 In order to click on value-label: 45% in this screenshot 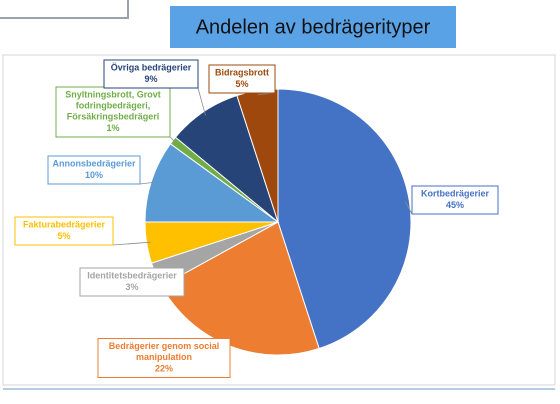, I will do `click(455, 205)`.